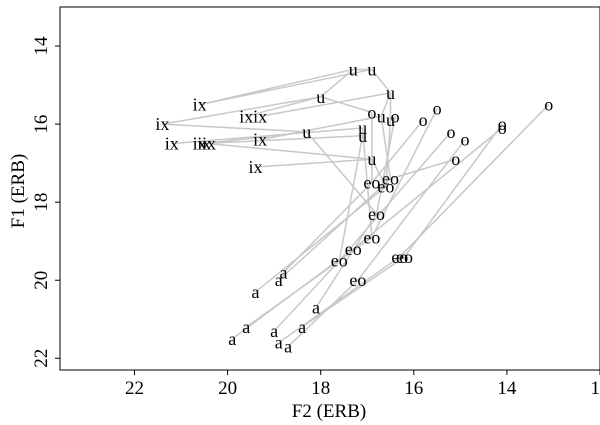  Describe the element at coordinates (41, 46) in the screenshot. I see `y-tick-label: 14` at that location.